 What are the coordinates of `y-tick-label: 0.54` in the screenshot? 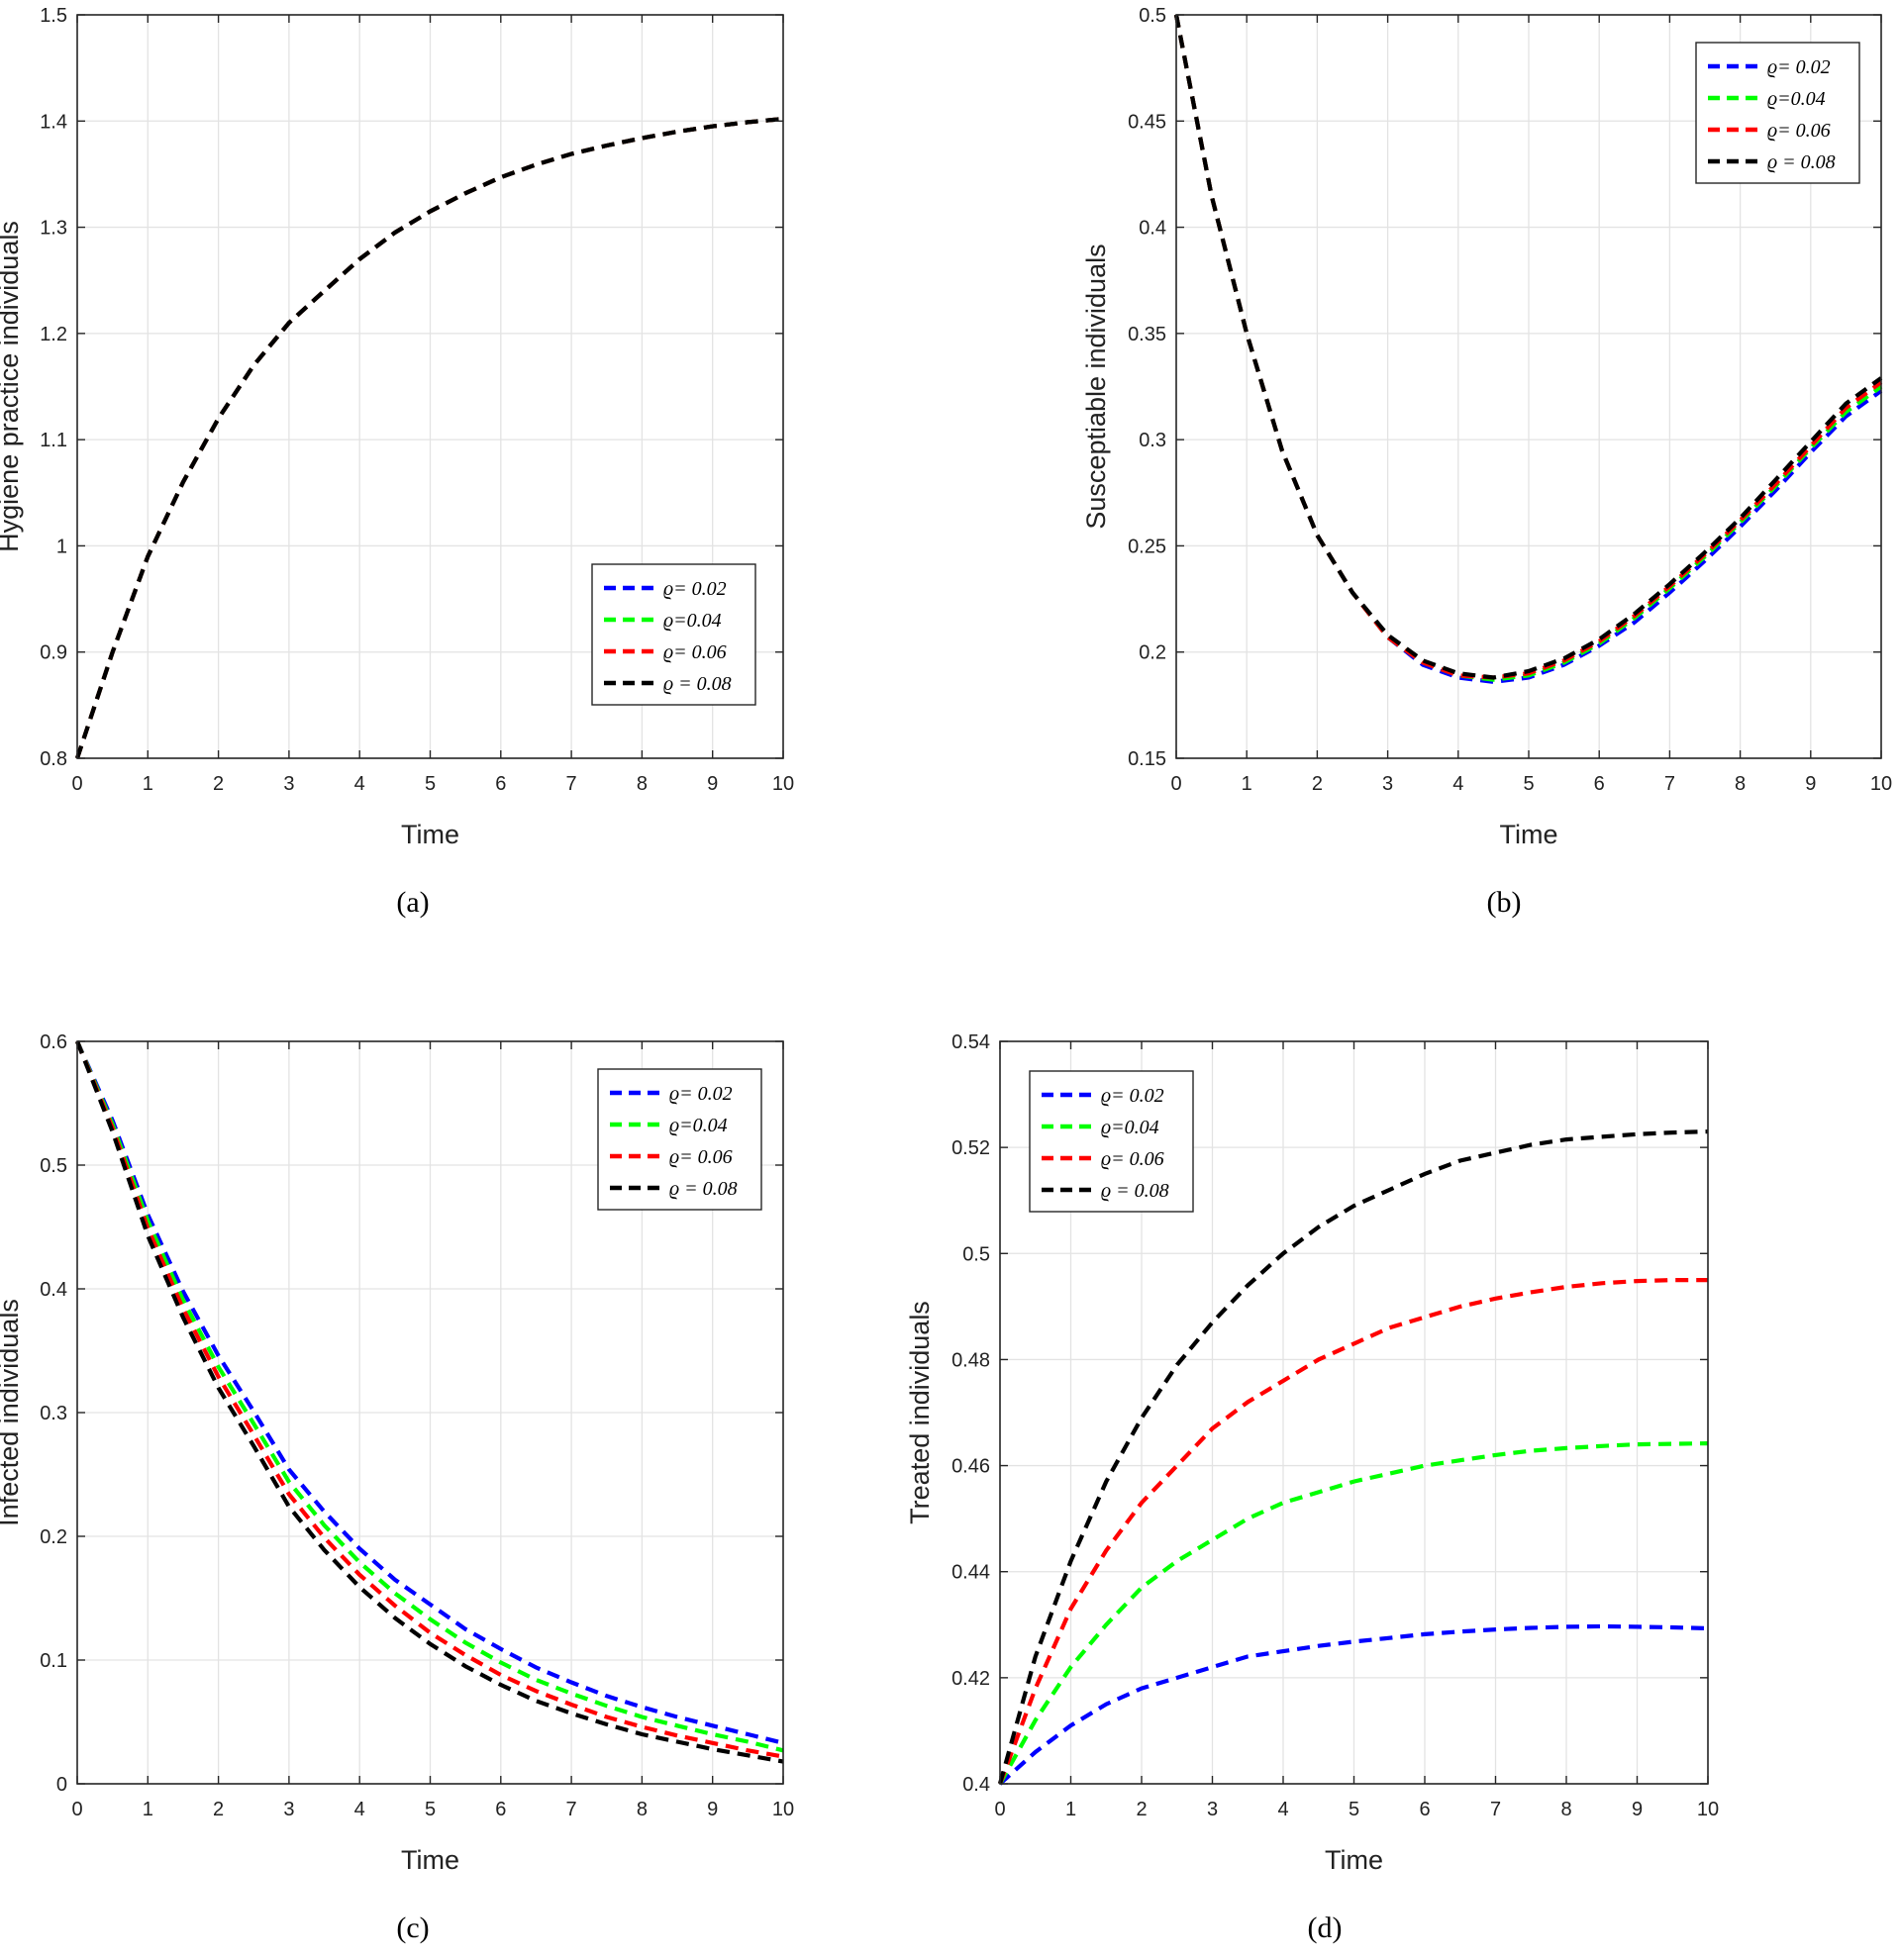 It's located at (970, 1042).